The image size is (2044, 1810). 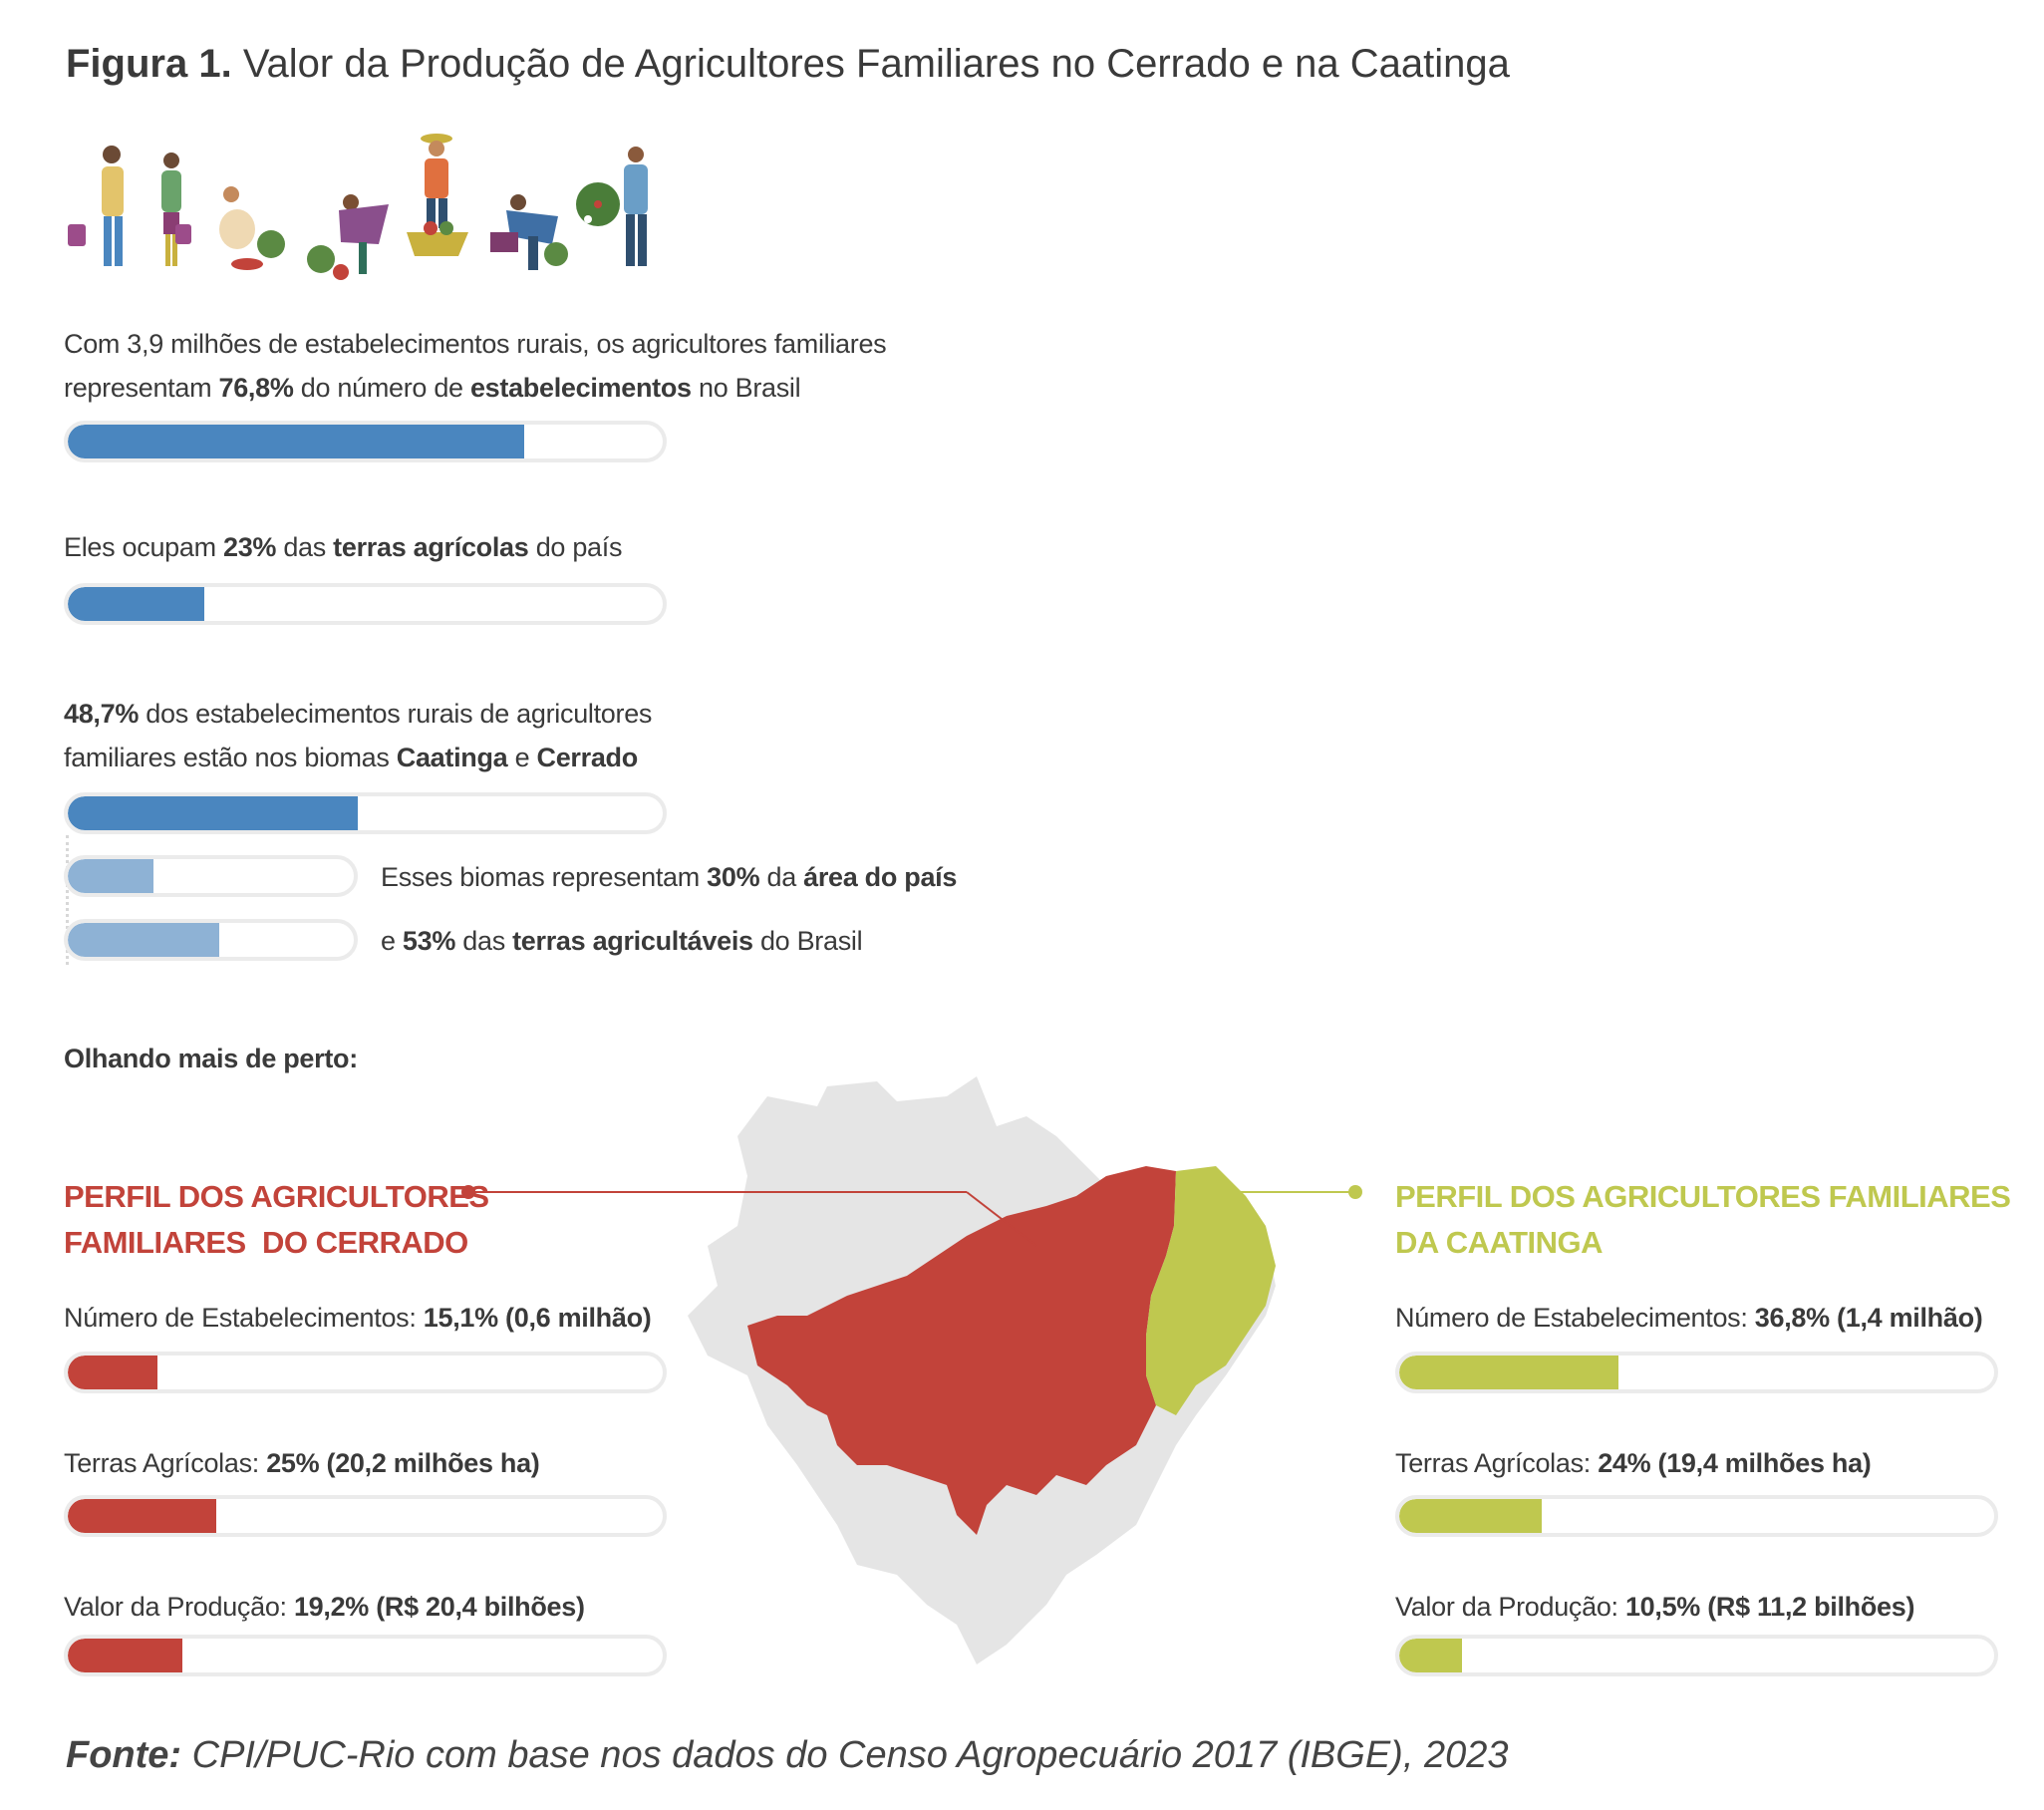 What do you see at coordinates (1355, 1192) in the screenshot?
I see `caatinga-dot` at bounding box center [1355, 1192].